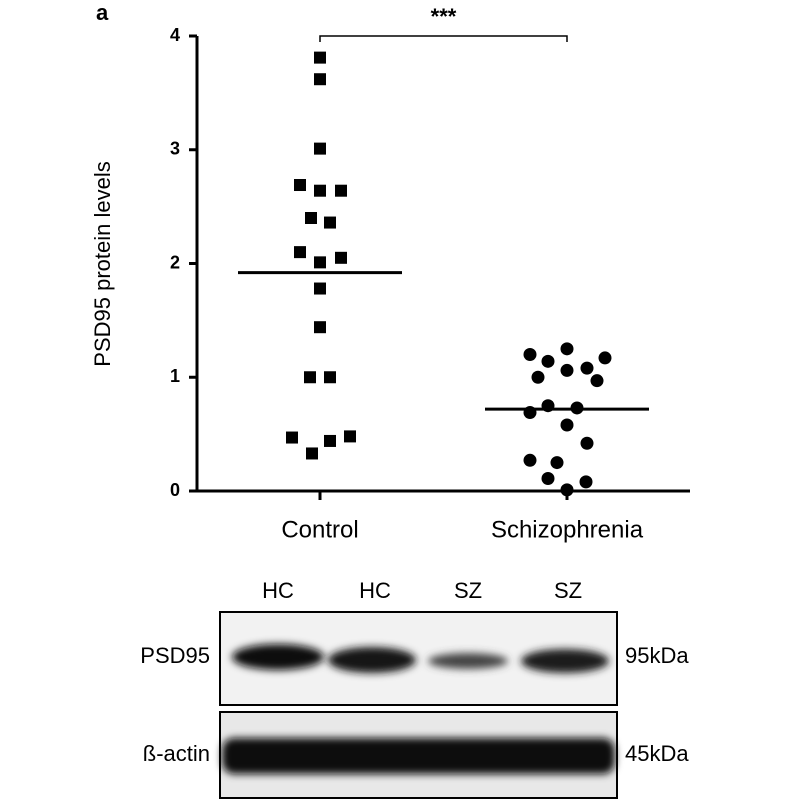 The image size is (800, 800). I want to click on x-tick-label: Schizophrenia, so click(567, 529).